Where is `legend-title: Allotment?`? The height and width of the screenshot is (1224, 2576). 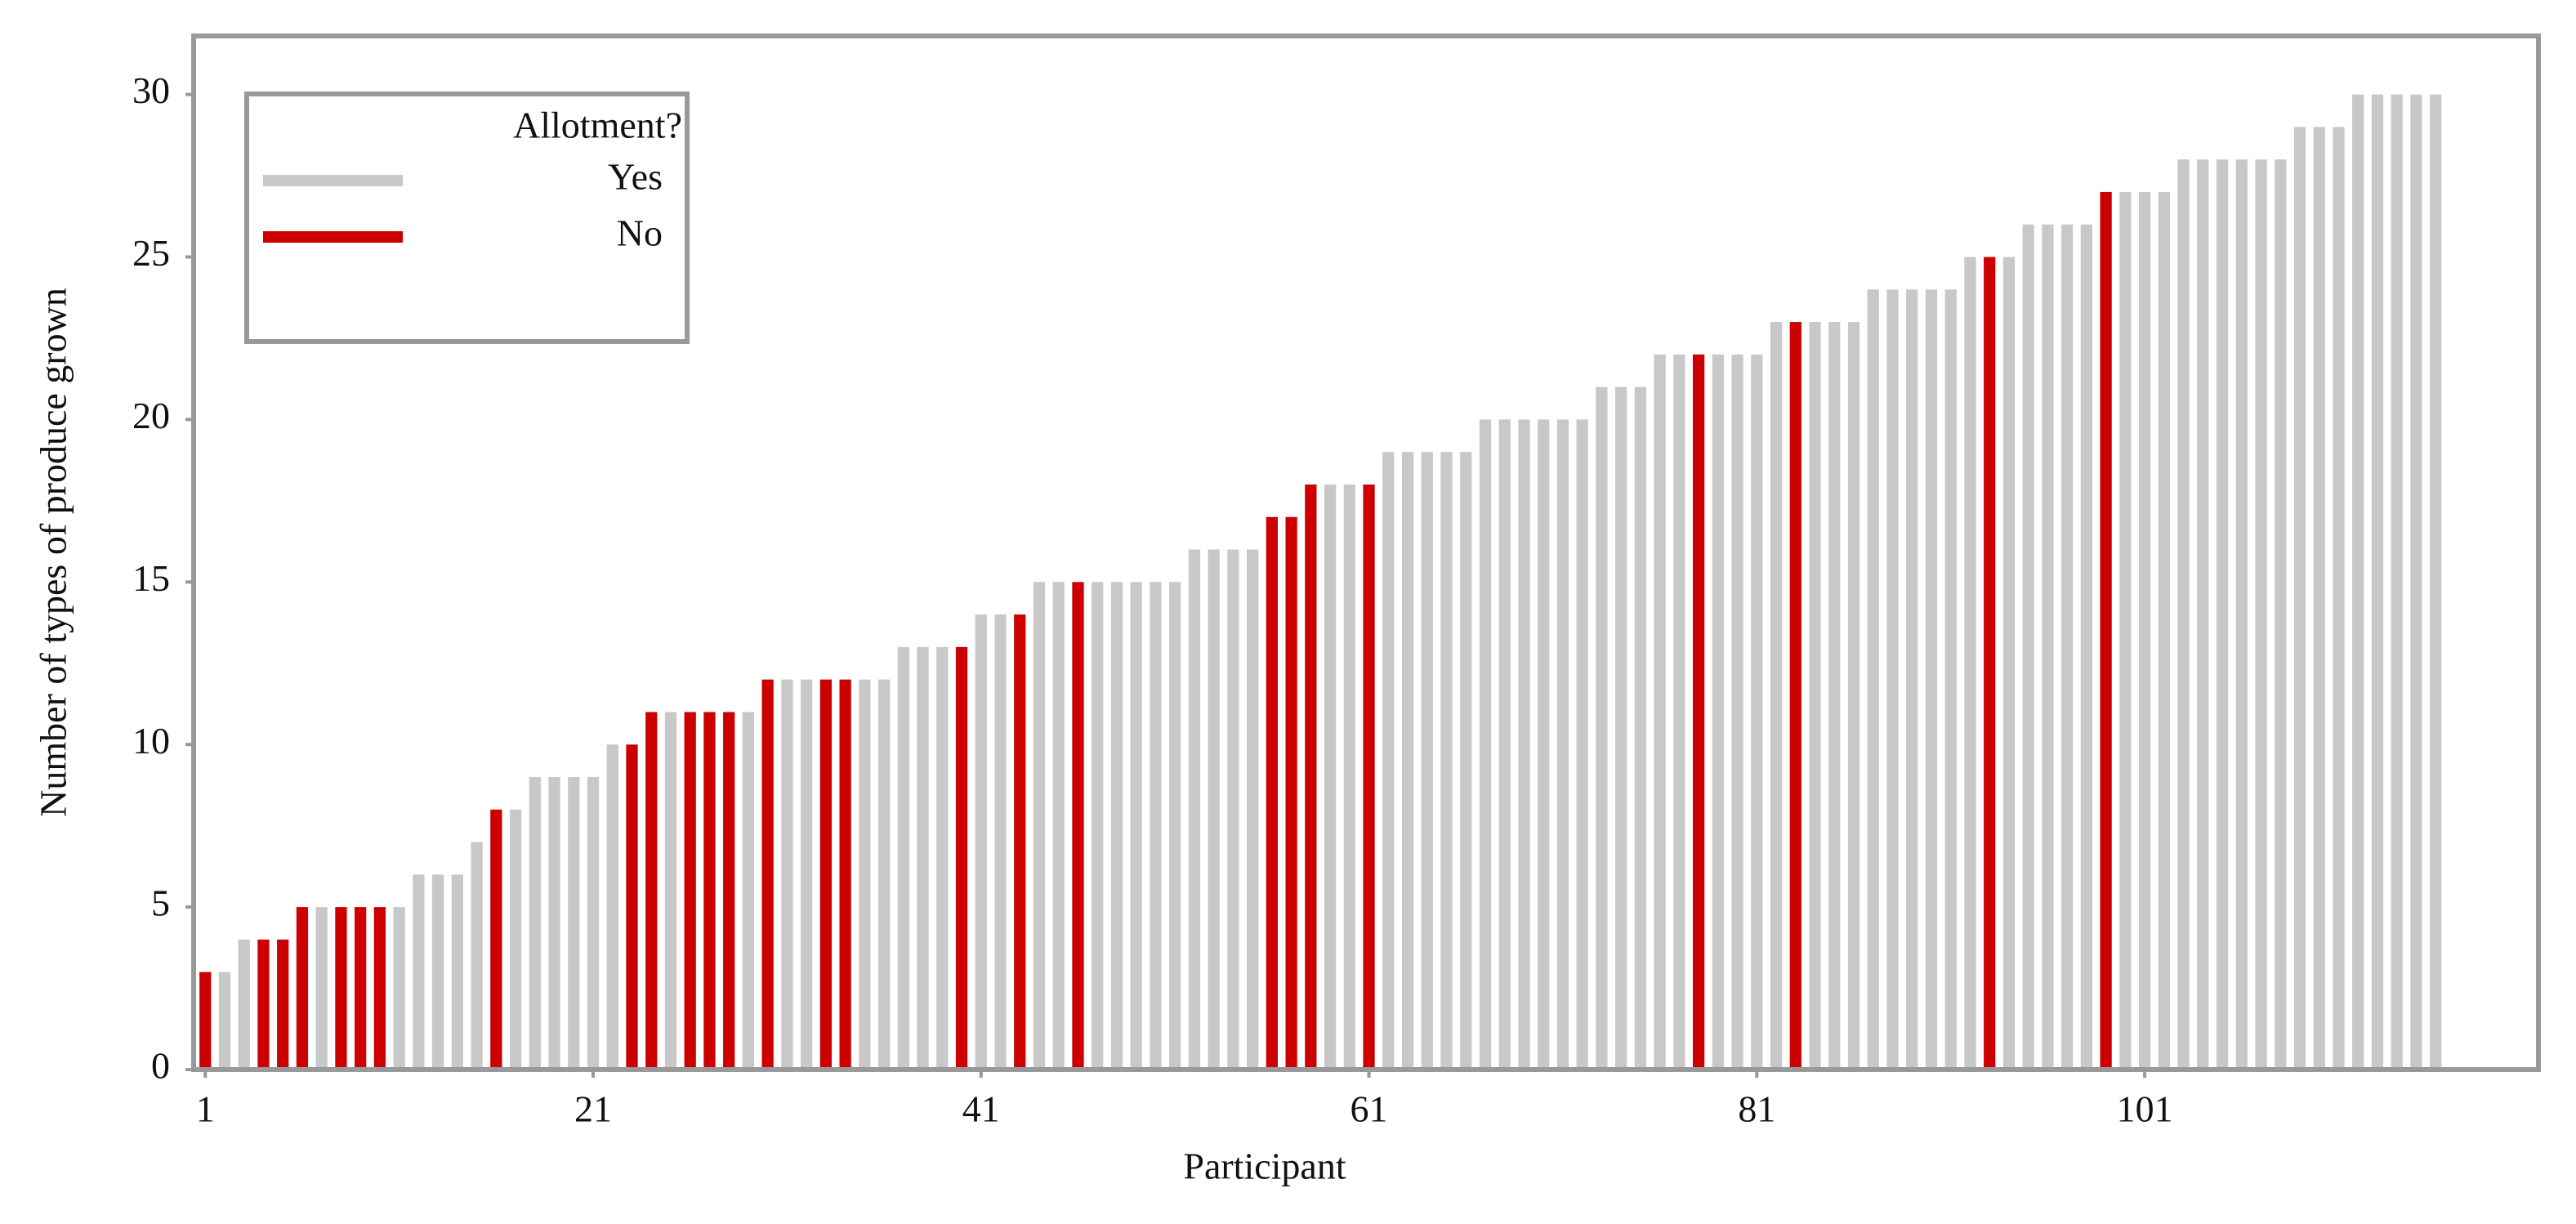 legend-title: Allotment? is located at coordinates (598, 126).